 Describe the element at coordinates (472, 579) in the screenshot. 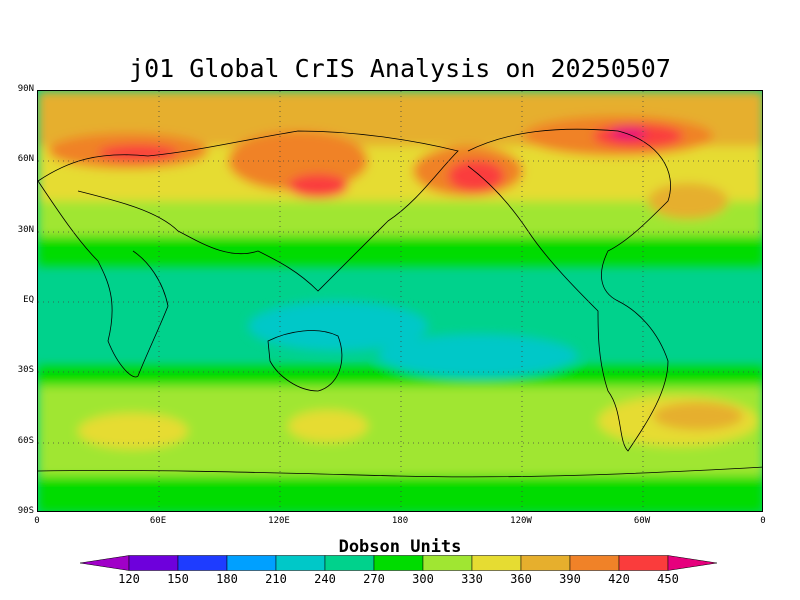

I see `colorbar-tick-label: 330` at that location.